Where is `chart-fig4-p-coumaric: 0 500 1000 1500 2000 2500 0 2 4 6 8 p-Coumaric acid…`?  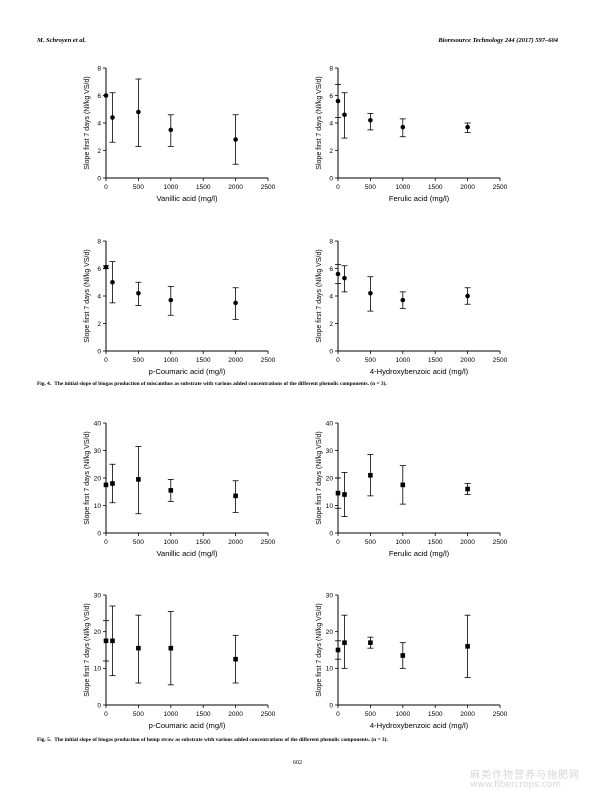
chart-fig4-p-coumaric: 0 500 1000 1500 2000 2500 0 2 4 6 8 p-Coumaric acid… is located at coordinates (180, 307).